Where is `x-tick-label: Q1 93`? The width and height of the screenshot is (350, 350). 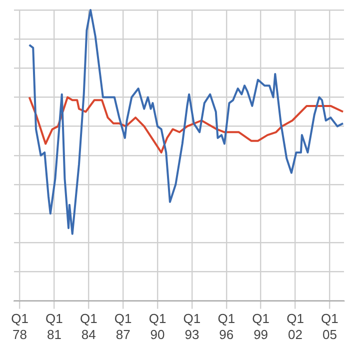 x-tick-label: Q1 93 is located at coordinates (192, 326).